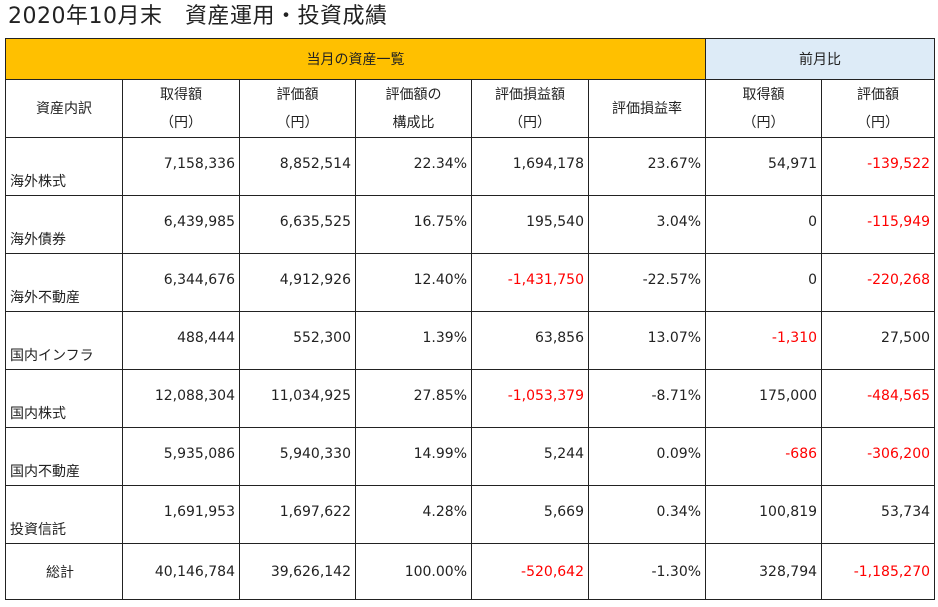 The image size is (938, 607). What do you see at coordinates (198, 16) in the screenshot?
I see `page-title: 2020年10月末 資産運用・投資成績` at bounding box center [198, 16].